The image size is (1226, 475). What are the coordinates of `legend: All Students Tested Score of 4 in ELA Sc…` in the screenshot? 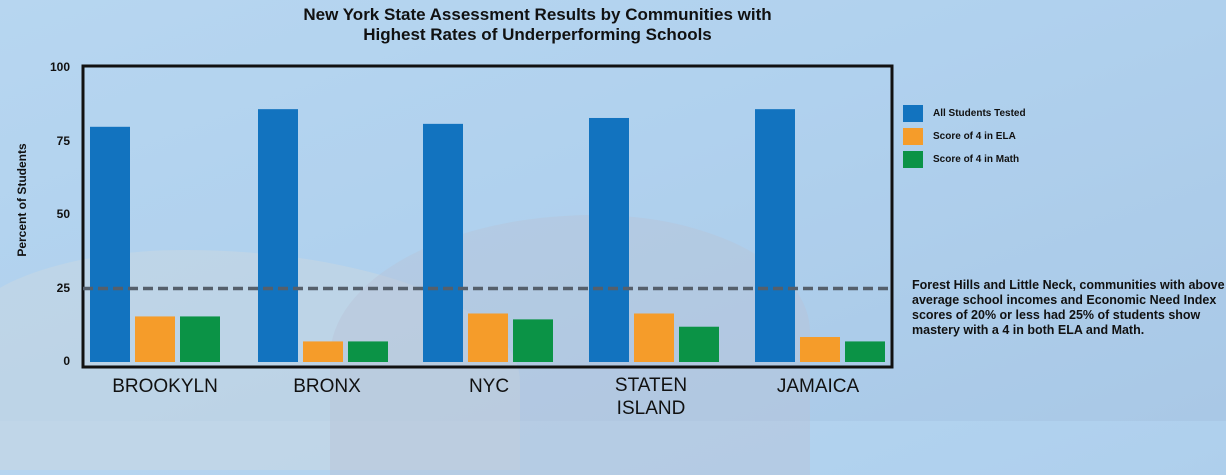 It's located at (964, 136).